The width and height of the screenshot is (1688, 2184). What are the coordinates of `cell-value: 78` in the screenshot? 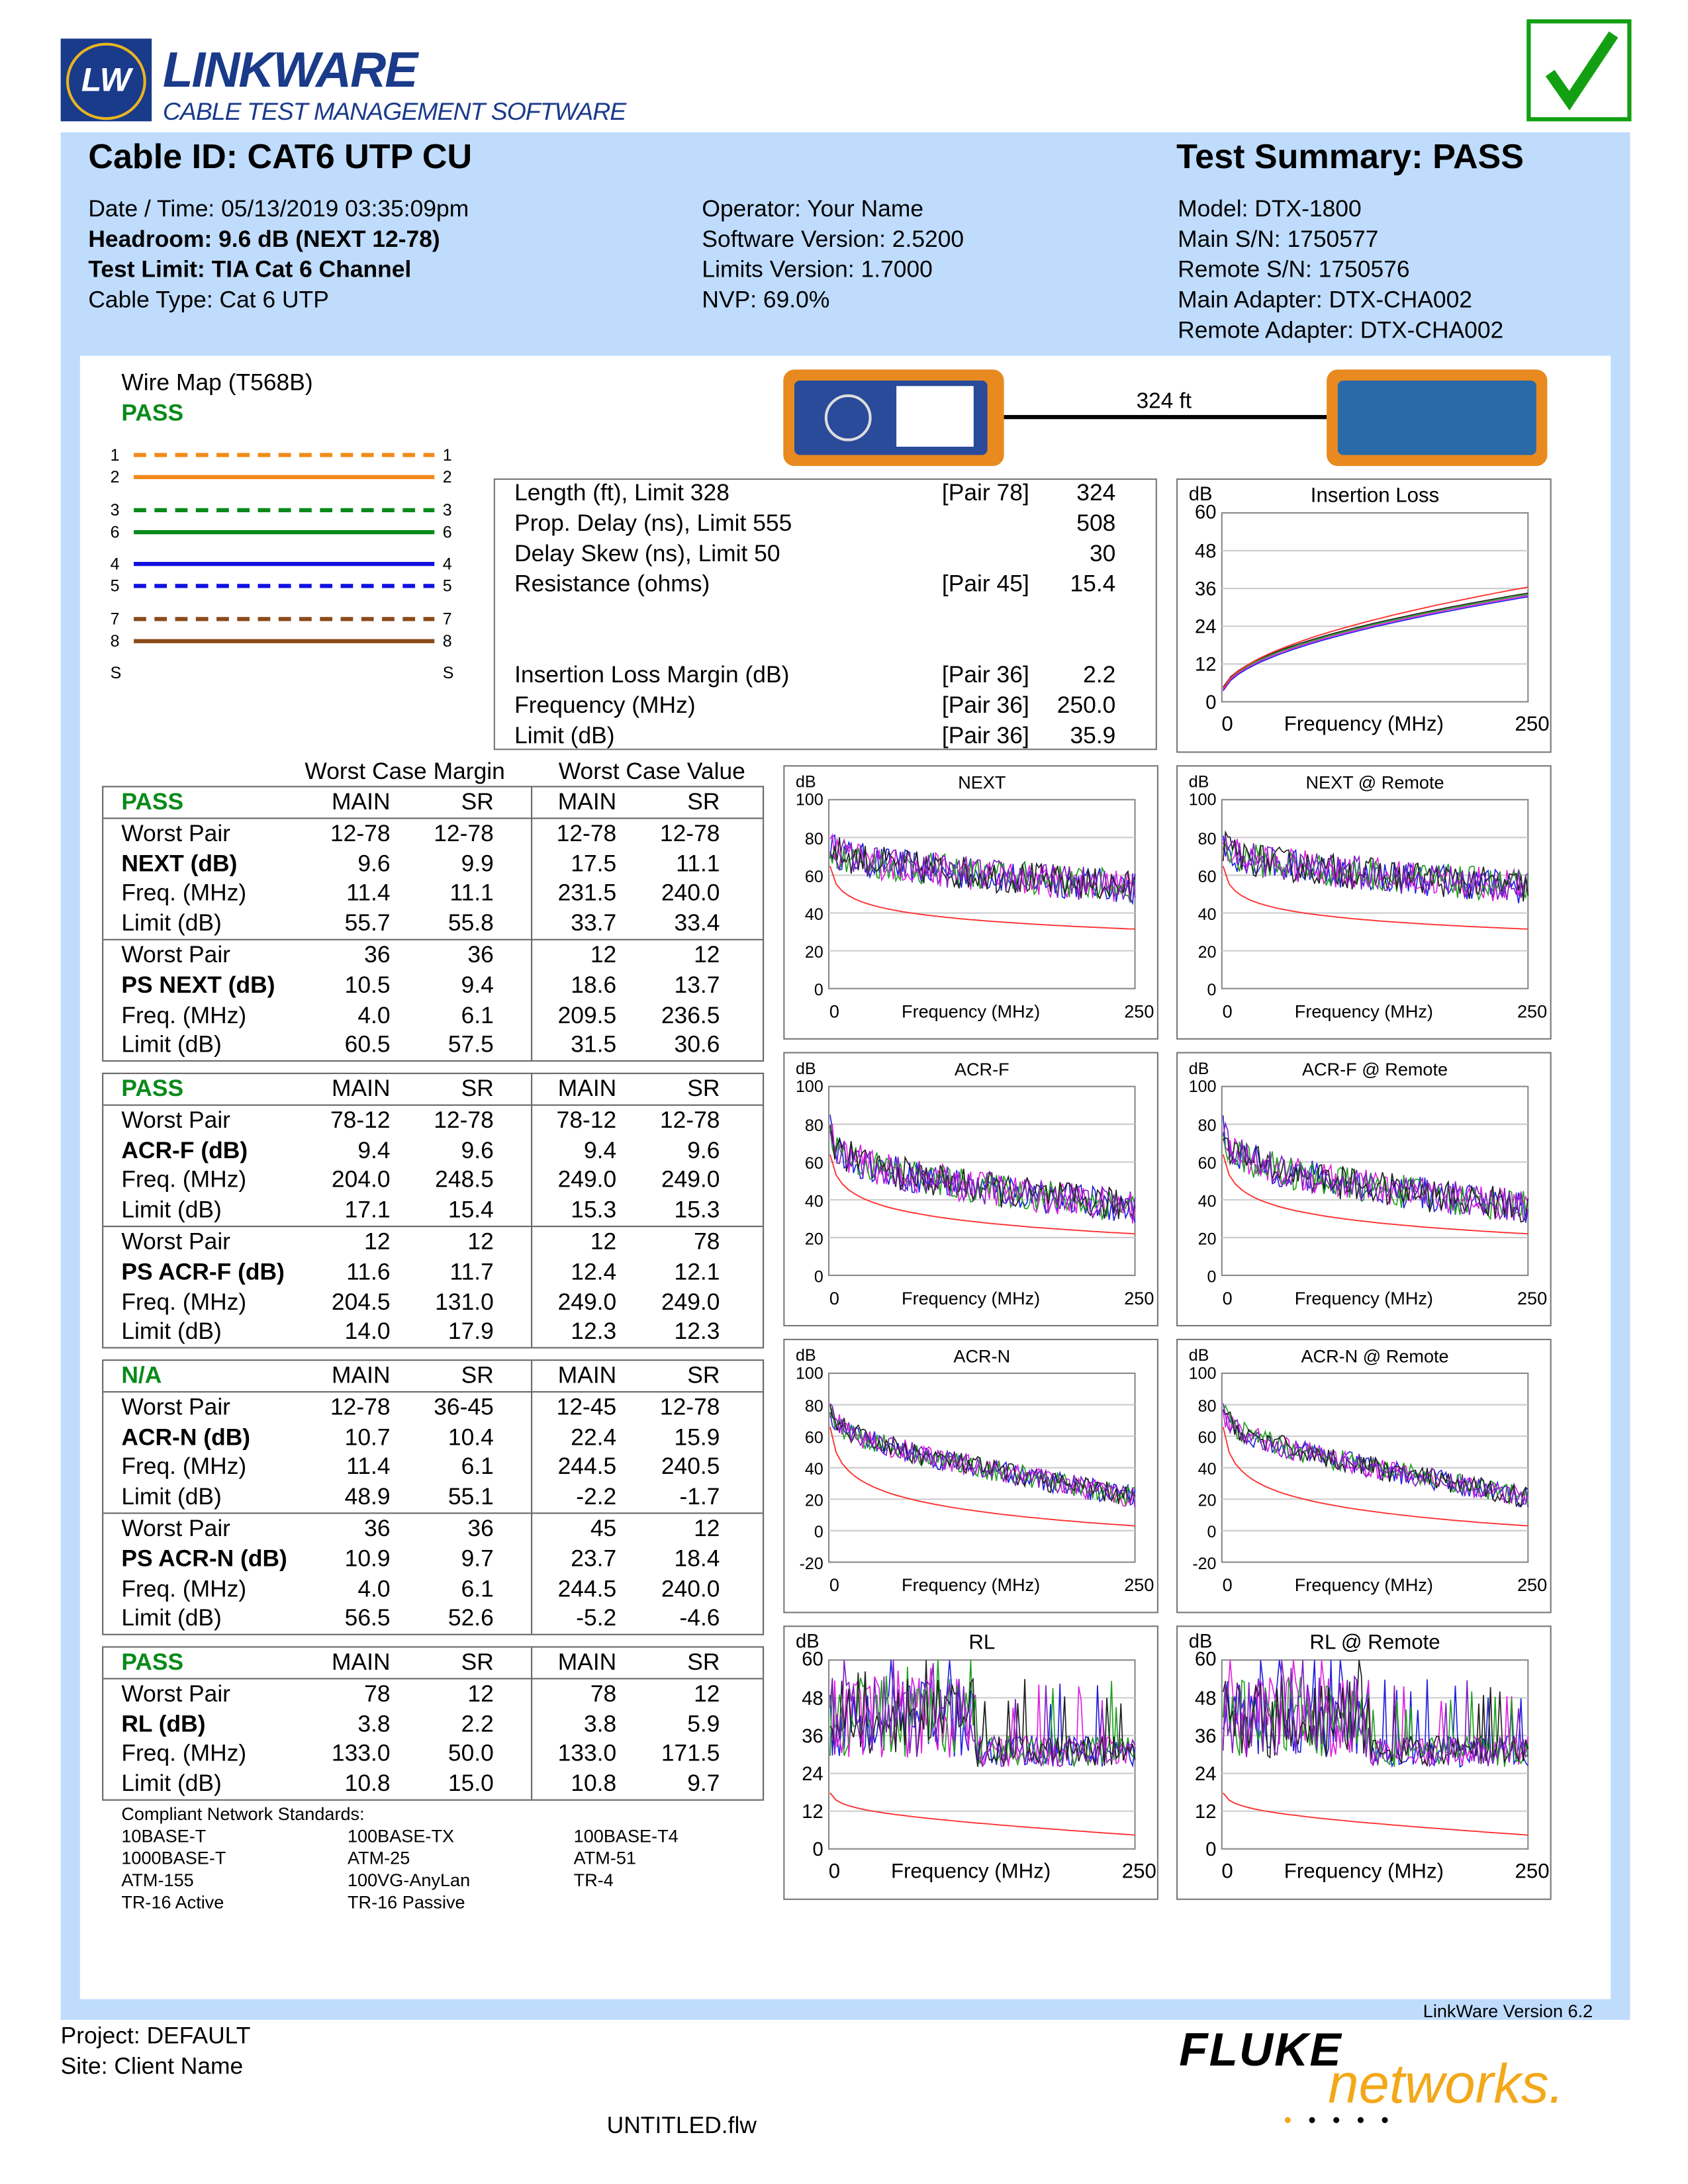 It's located at (377, 1693).